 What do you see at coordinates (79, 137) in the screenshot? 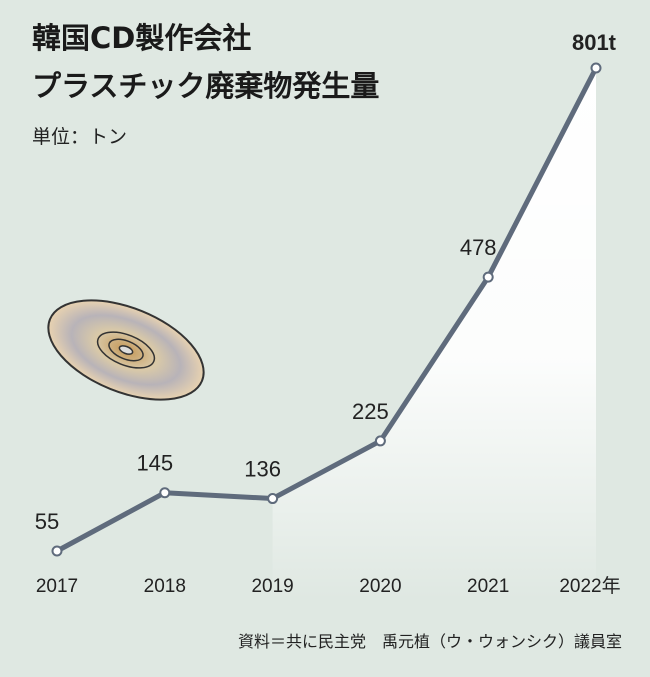
I see `chart-subtitle: 単位：トン` at bounding box center [79, 137].